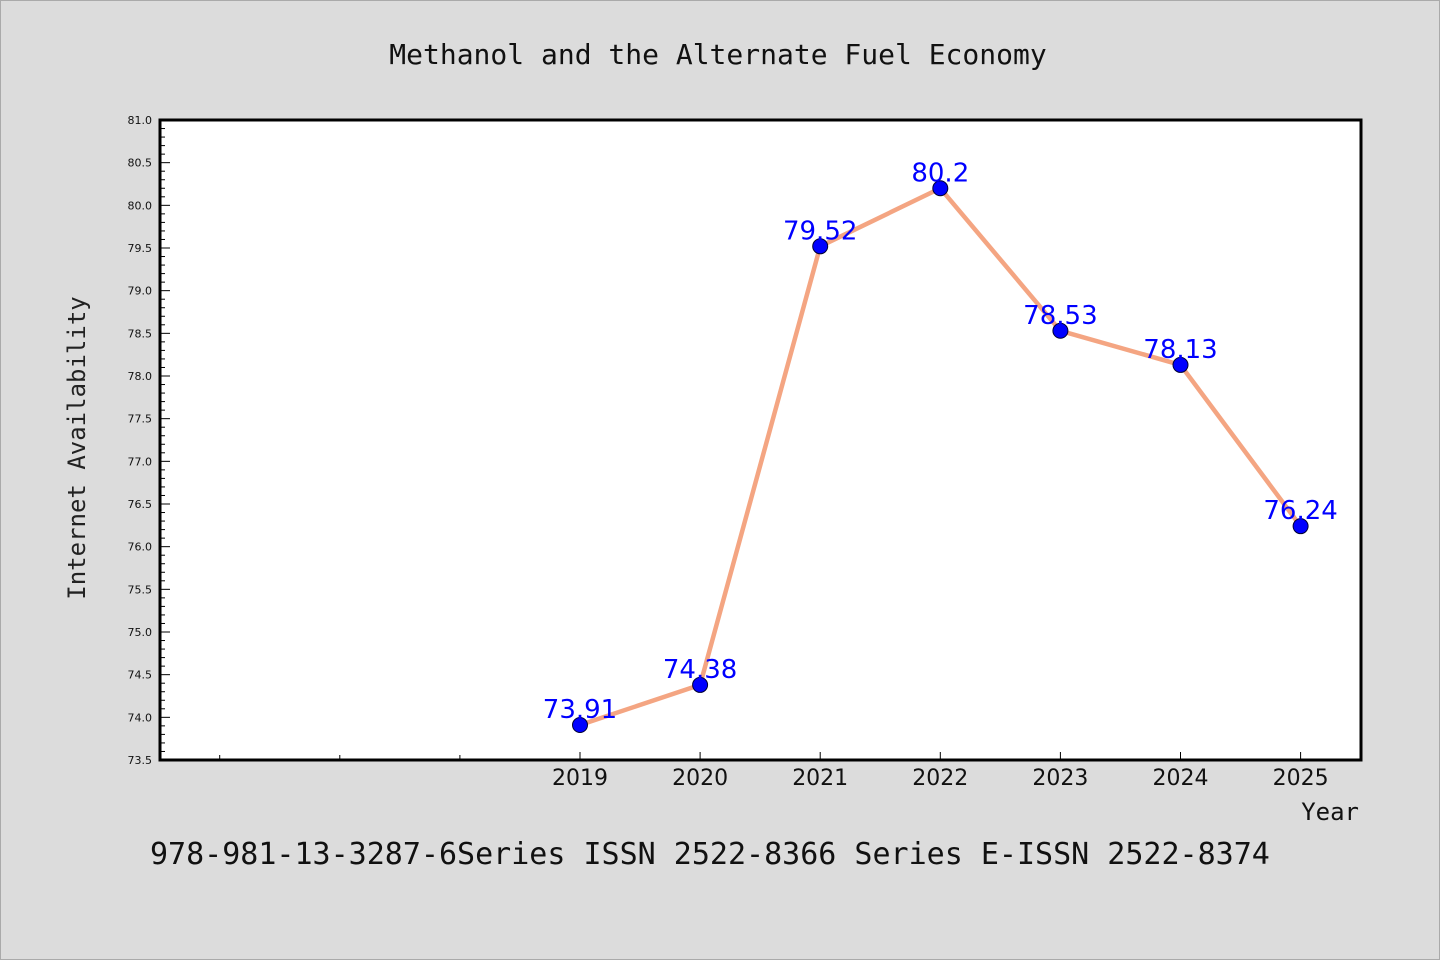 The height and width of the screenshot is (960, 1440). What do you see at coordinates (1300, 511) in the screenshot?
I see `data-label: 76.24` at bounding box center [1300, 511].